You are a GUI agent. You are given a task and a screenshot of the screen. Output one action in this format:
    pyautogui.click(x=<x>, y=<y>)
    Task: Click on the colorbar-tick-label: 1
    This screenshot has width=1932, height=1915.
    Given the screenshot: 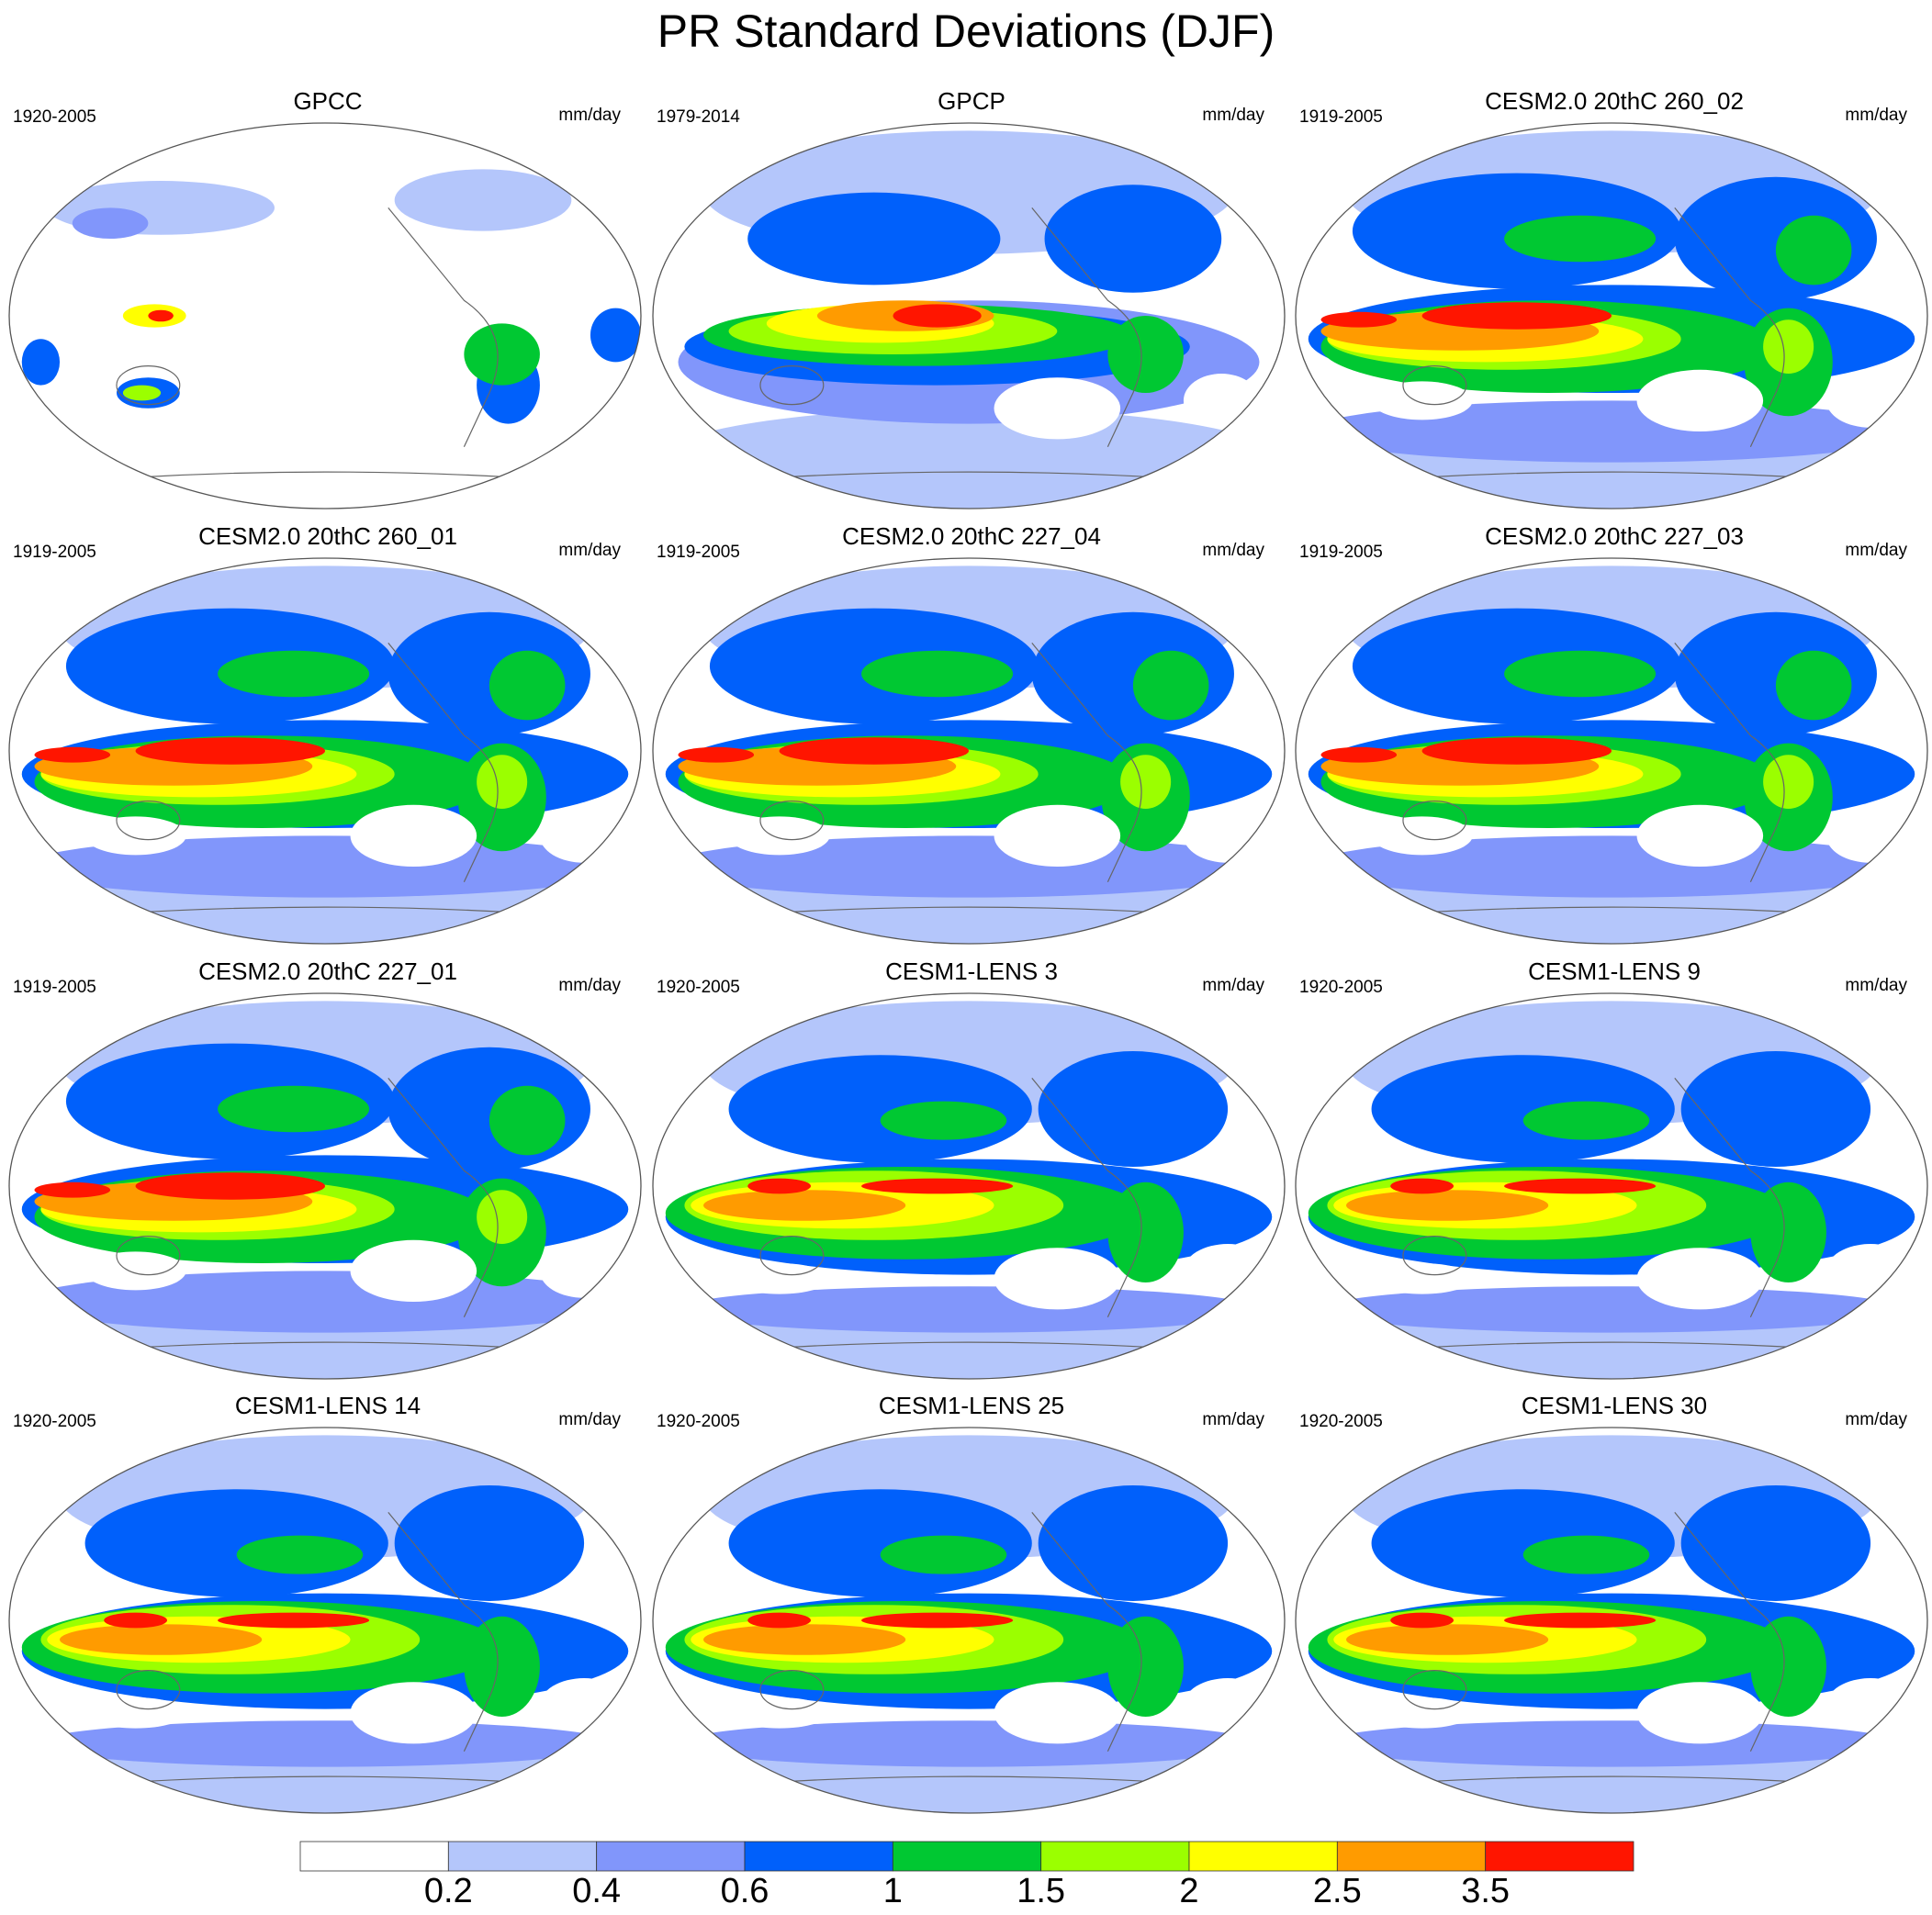 What is the action you would take?
    pyautogui.click(x=892, y=1891)
    